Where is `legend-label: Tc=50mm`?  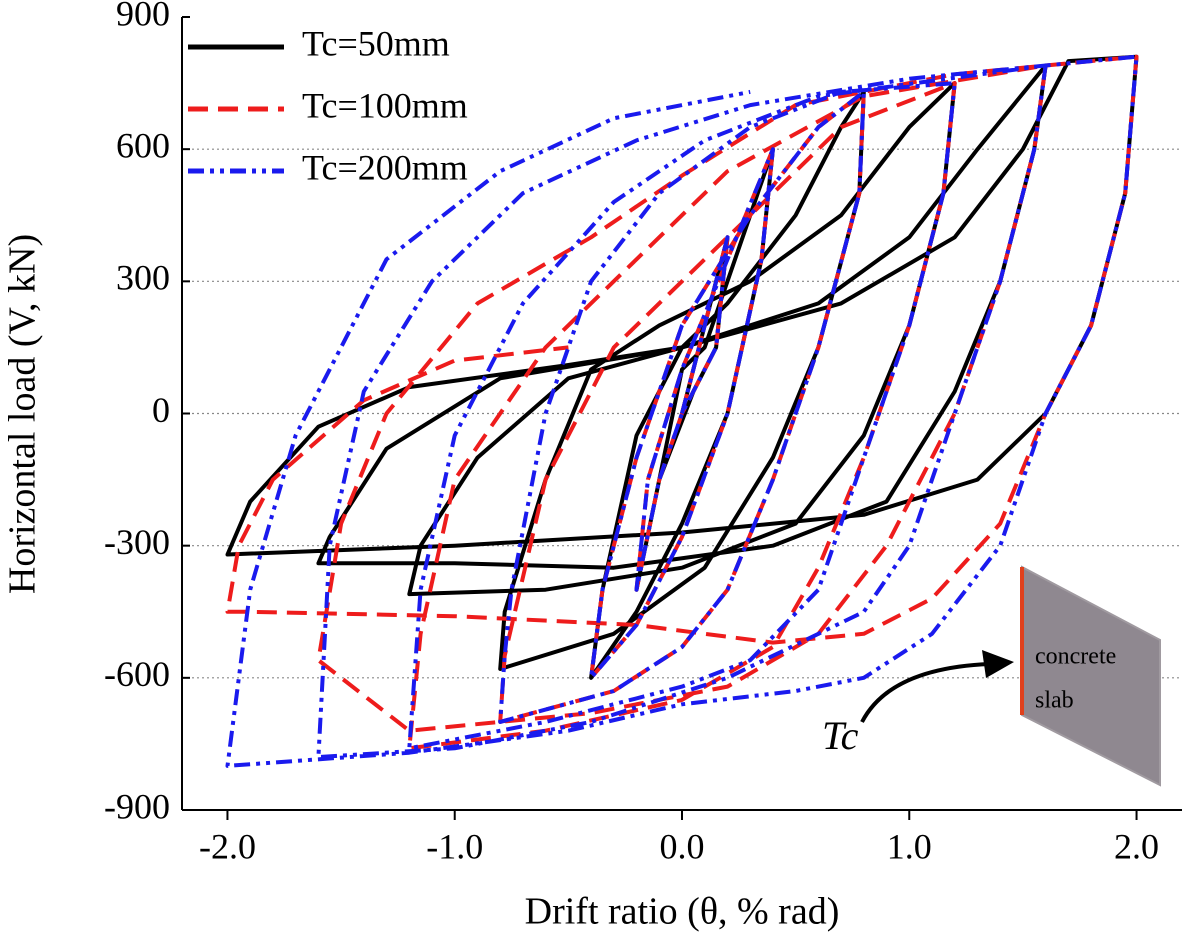
legend-label: Tc=50mm is located at coordinates (376, 43).